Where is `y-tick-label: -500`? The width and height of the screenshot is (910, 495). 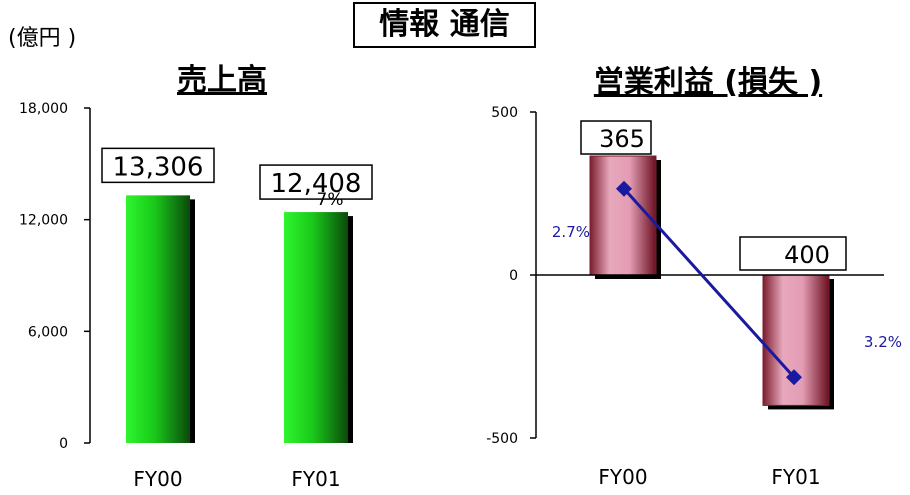
y-tick-label: -500 is located at coordinates (502, 439).